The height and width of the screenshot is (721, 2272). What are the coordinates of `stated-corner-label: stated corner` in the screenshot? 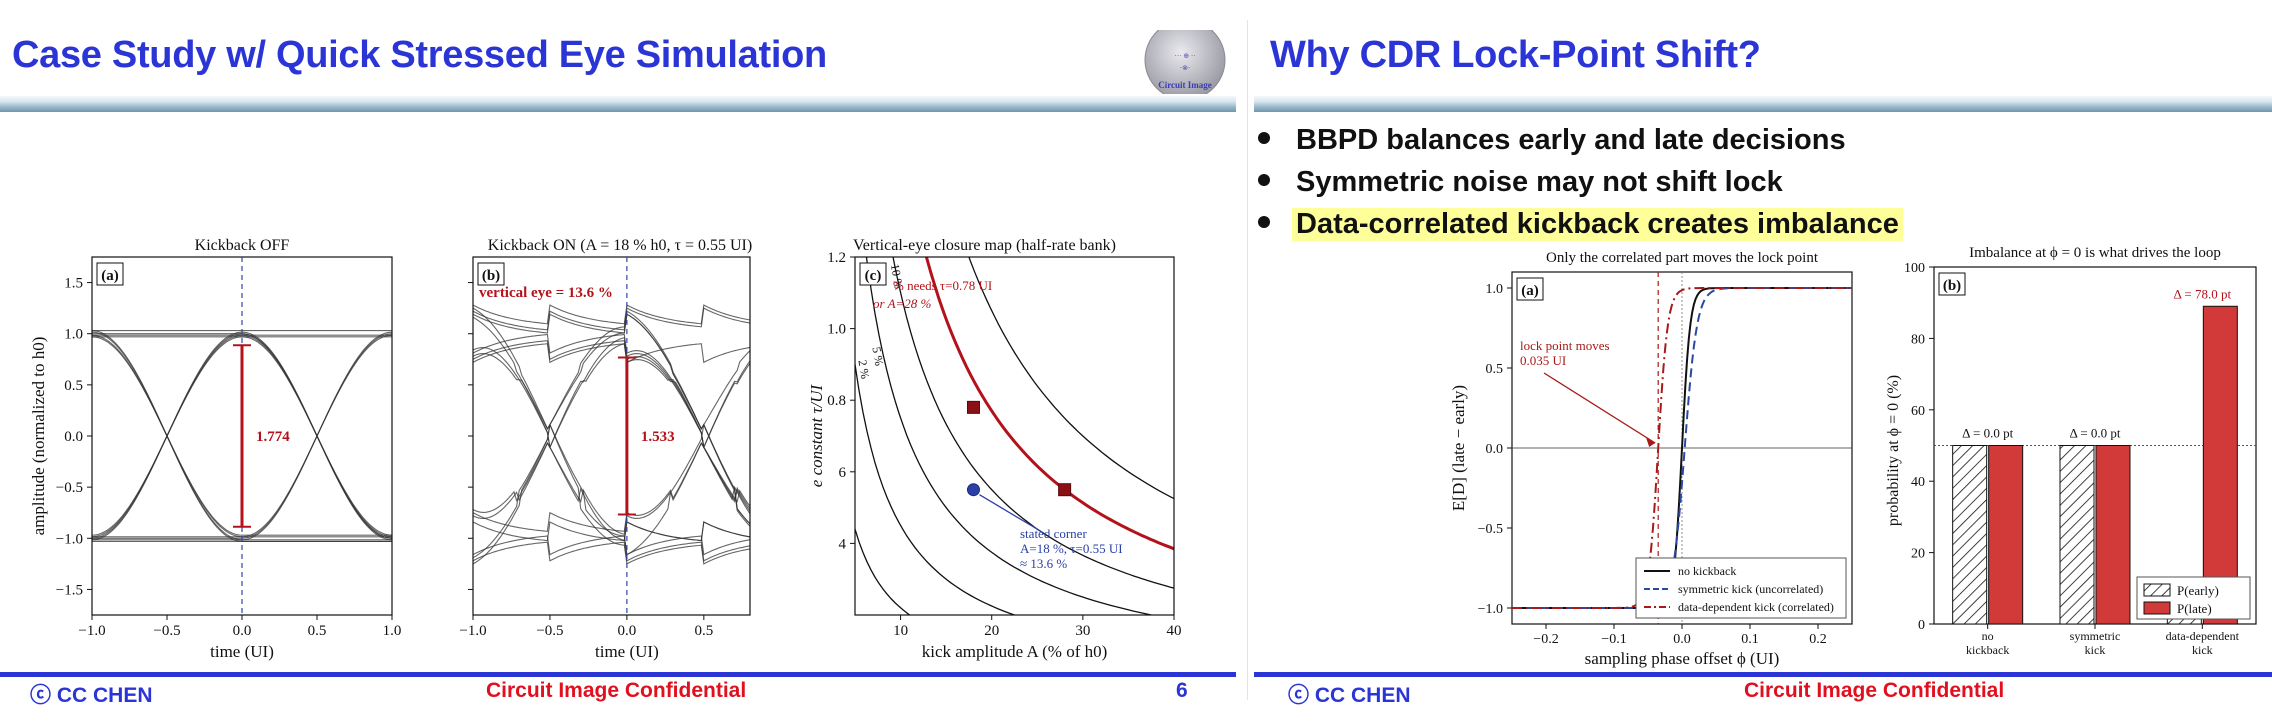 It's located at (1053, 533).